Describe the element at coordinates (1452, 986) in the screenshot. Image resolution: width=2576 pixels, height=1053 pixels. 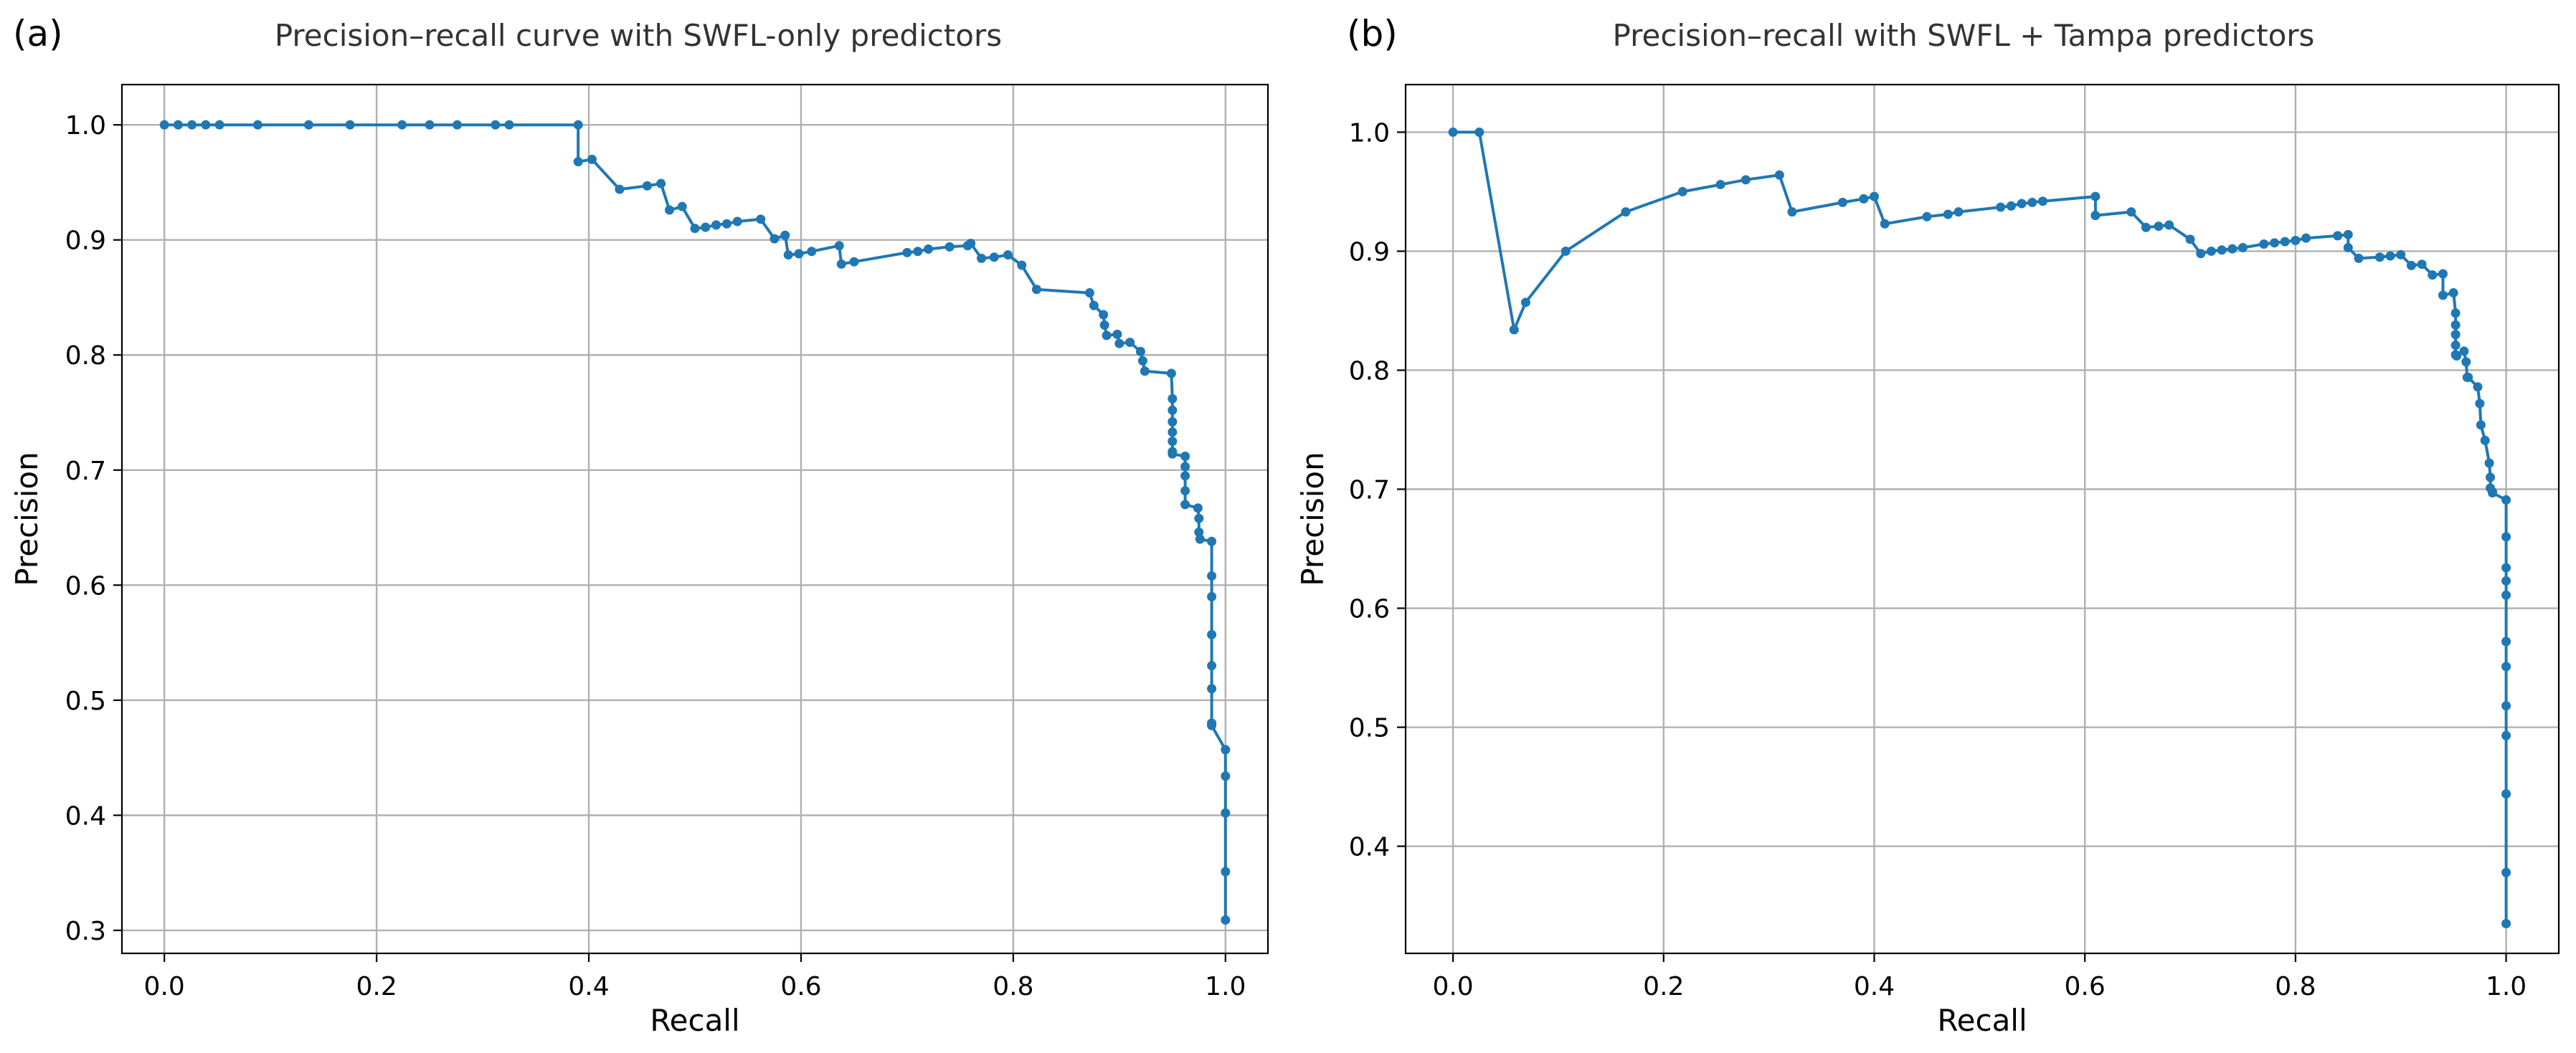
I see `chart1-x-tick-label-0: 0.0` at that location.